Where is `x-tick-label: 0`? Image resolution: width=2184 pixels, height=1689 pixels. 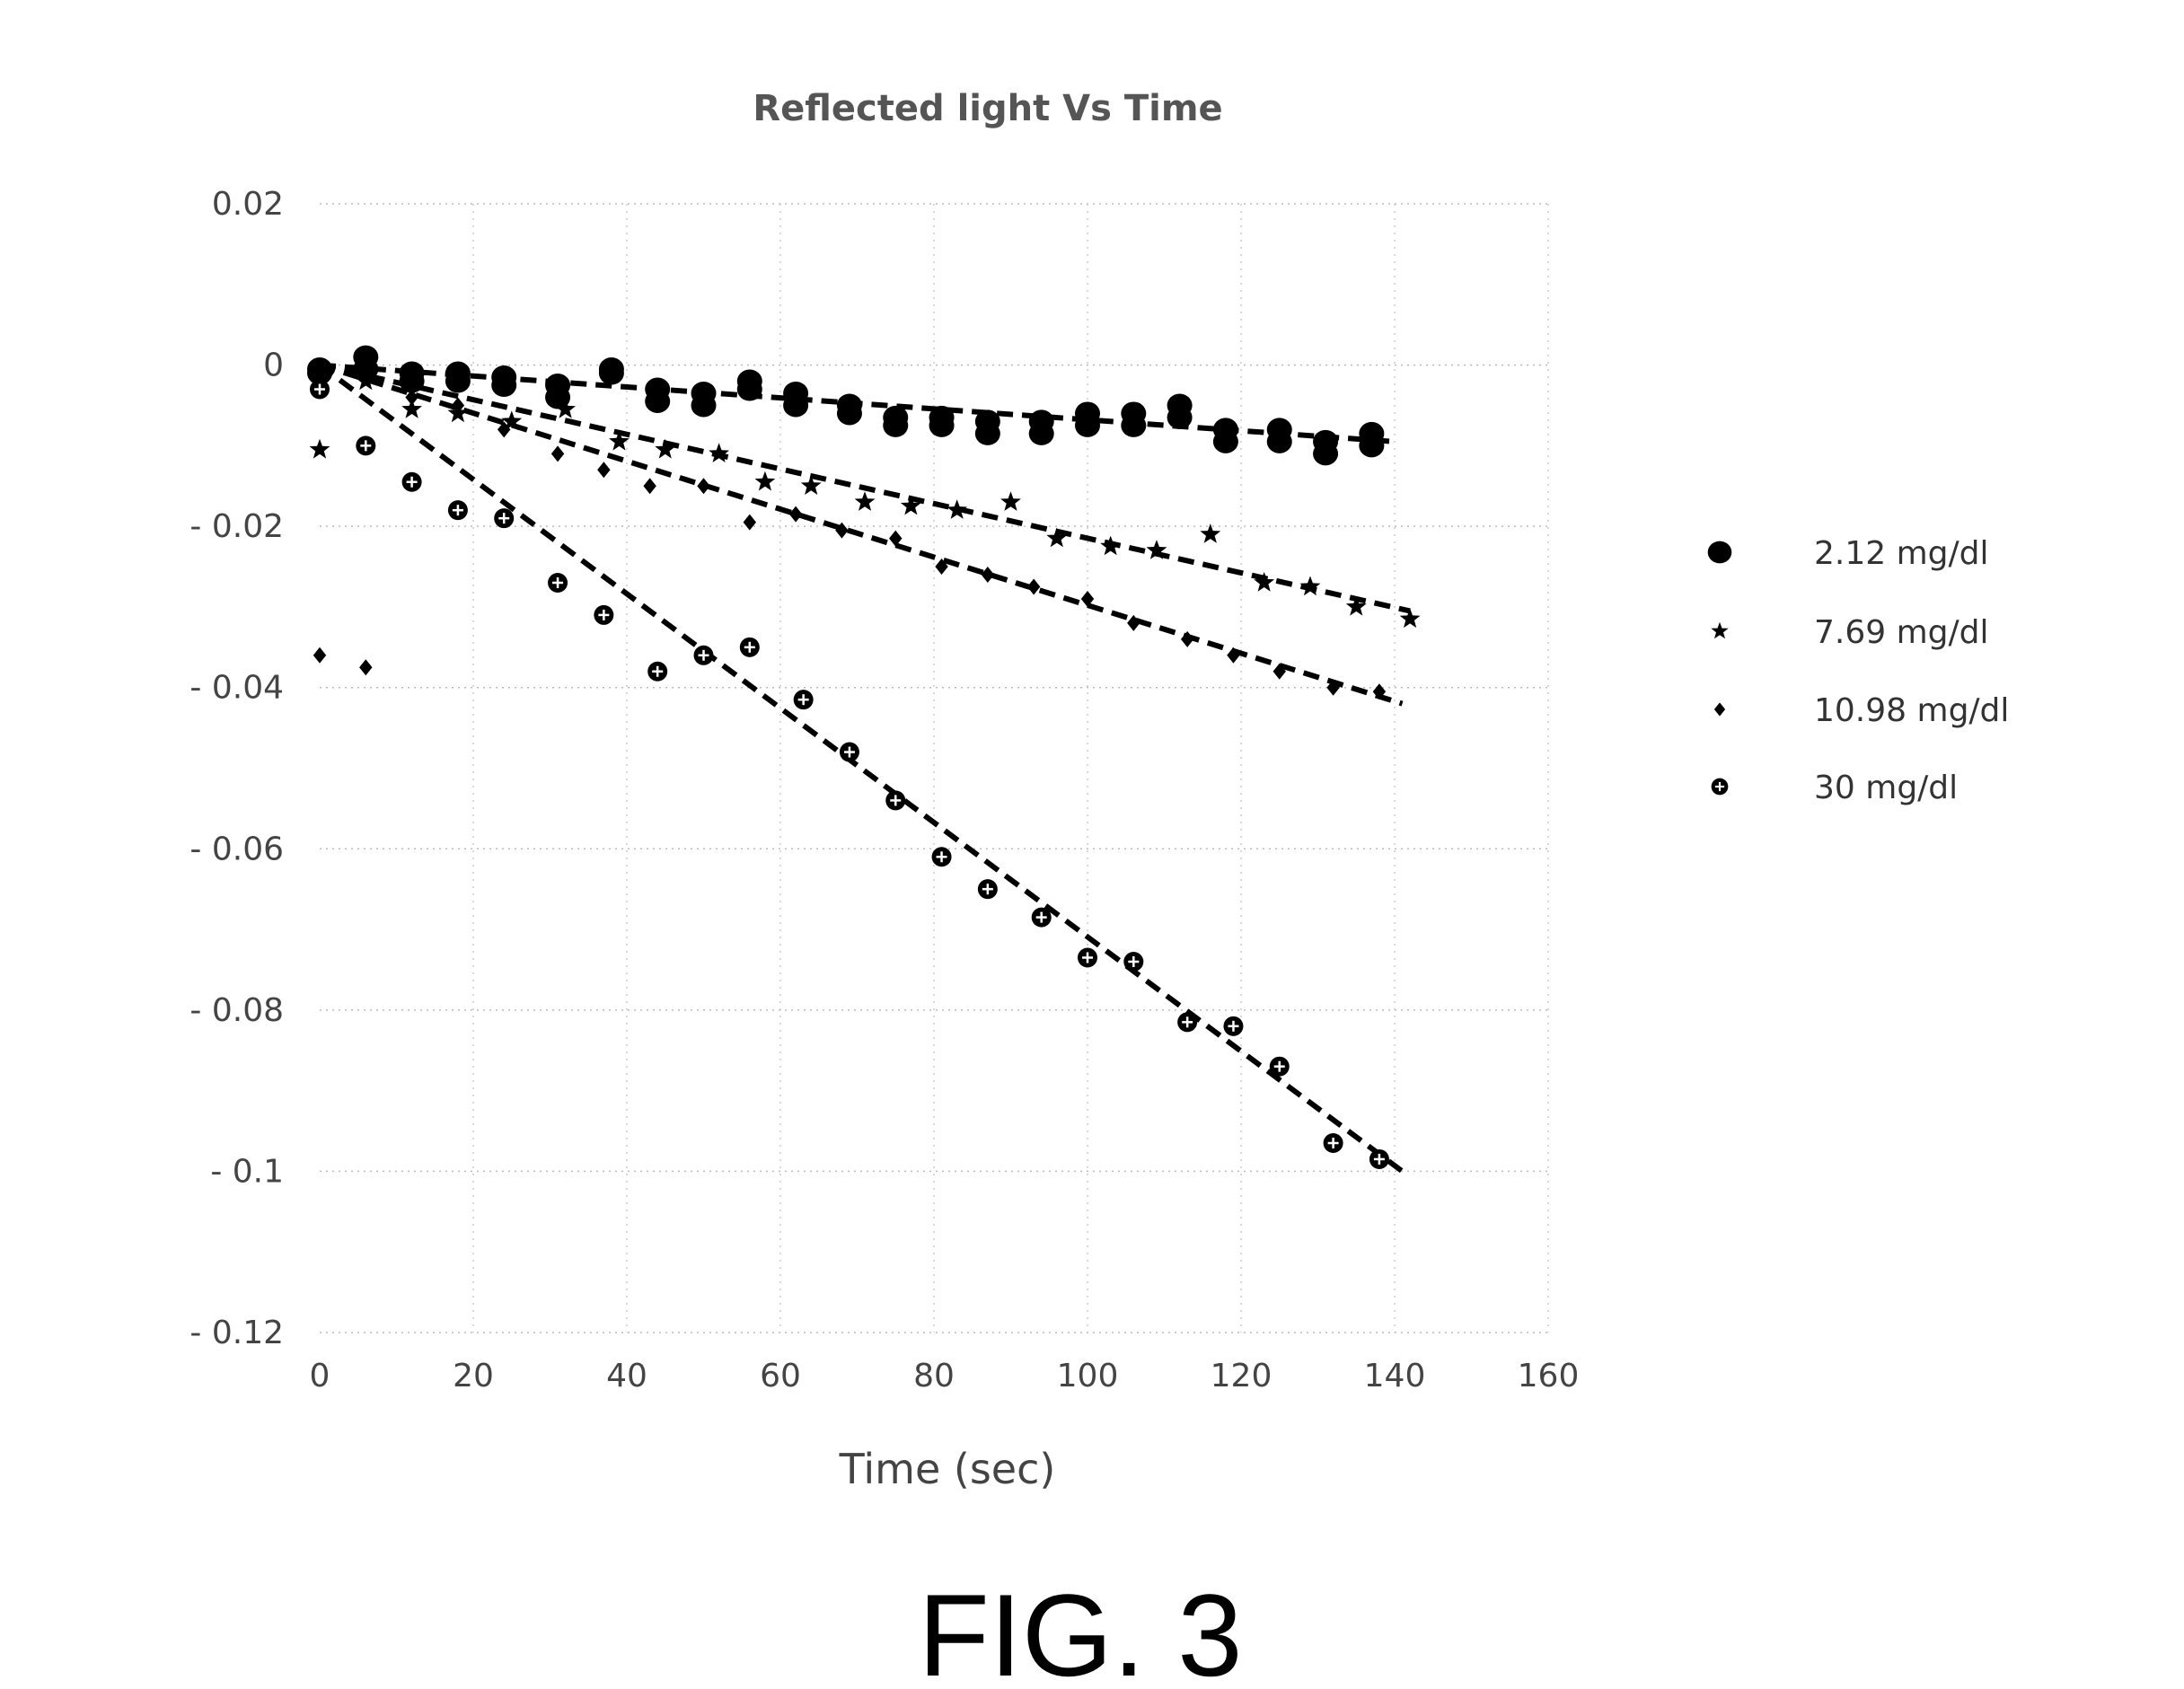
x-tick-label: 0 is located at coordinates (320, 1376).